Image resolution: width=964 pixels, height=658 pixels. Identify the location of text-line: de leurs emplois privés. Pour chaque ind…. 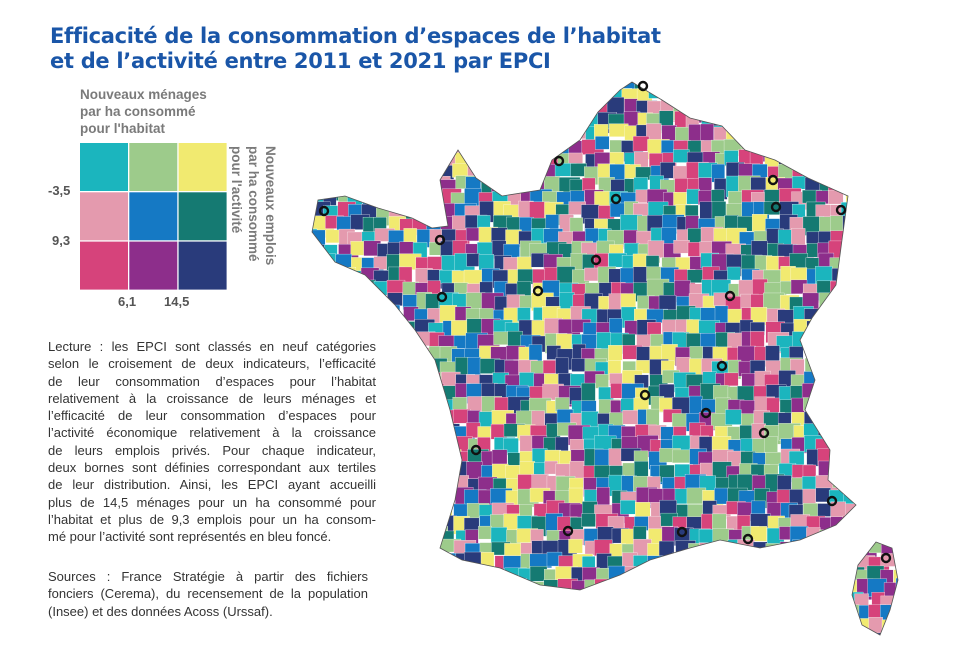
(212, 450).